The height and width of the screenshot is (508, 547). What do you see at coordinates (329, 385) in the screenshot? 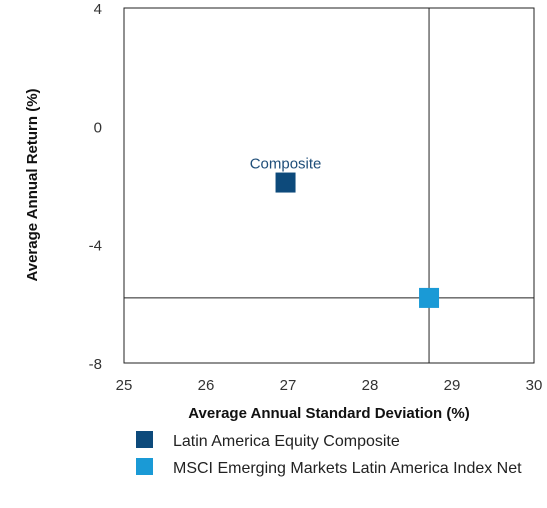
I see `x-axis-ticks: 25 26 27 28 29 30` at bounding box center [329, 385].